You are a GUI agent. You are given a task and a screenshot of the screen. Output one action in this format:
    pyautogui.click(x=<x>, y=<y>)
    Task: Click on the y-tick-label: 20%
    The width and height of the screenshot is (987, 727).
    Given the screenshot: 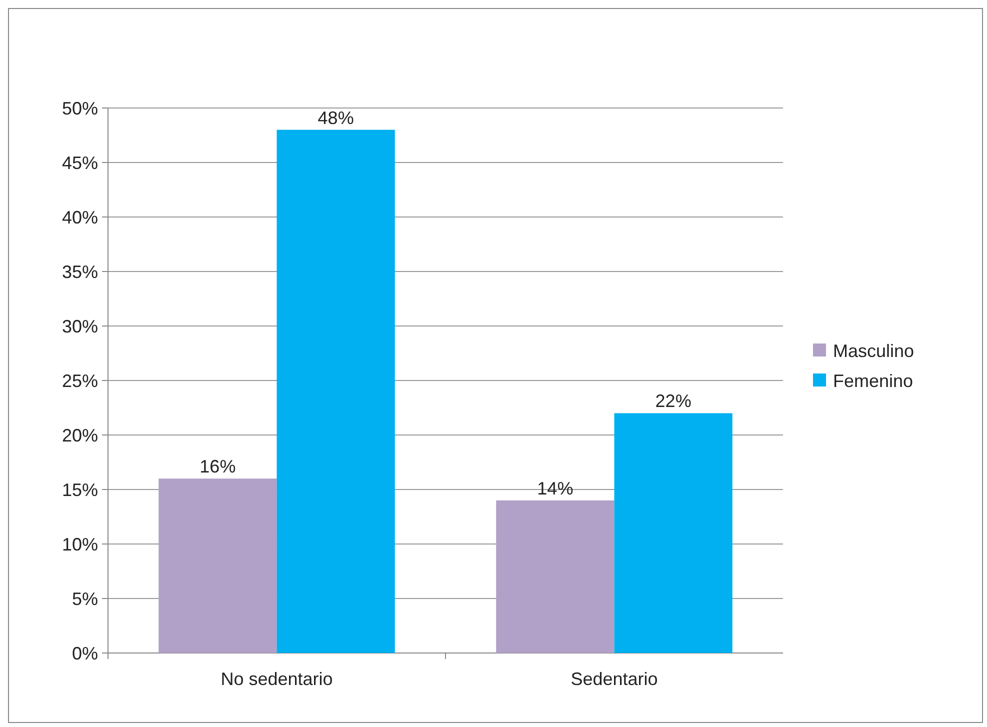 What is the action you would take?
    pyautogui.click(x=80, y=435)
    